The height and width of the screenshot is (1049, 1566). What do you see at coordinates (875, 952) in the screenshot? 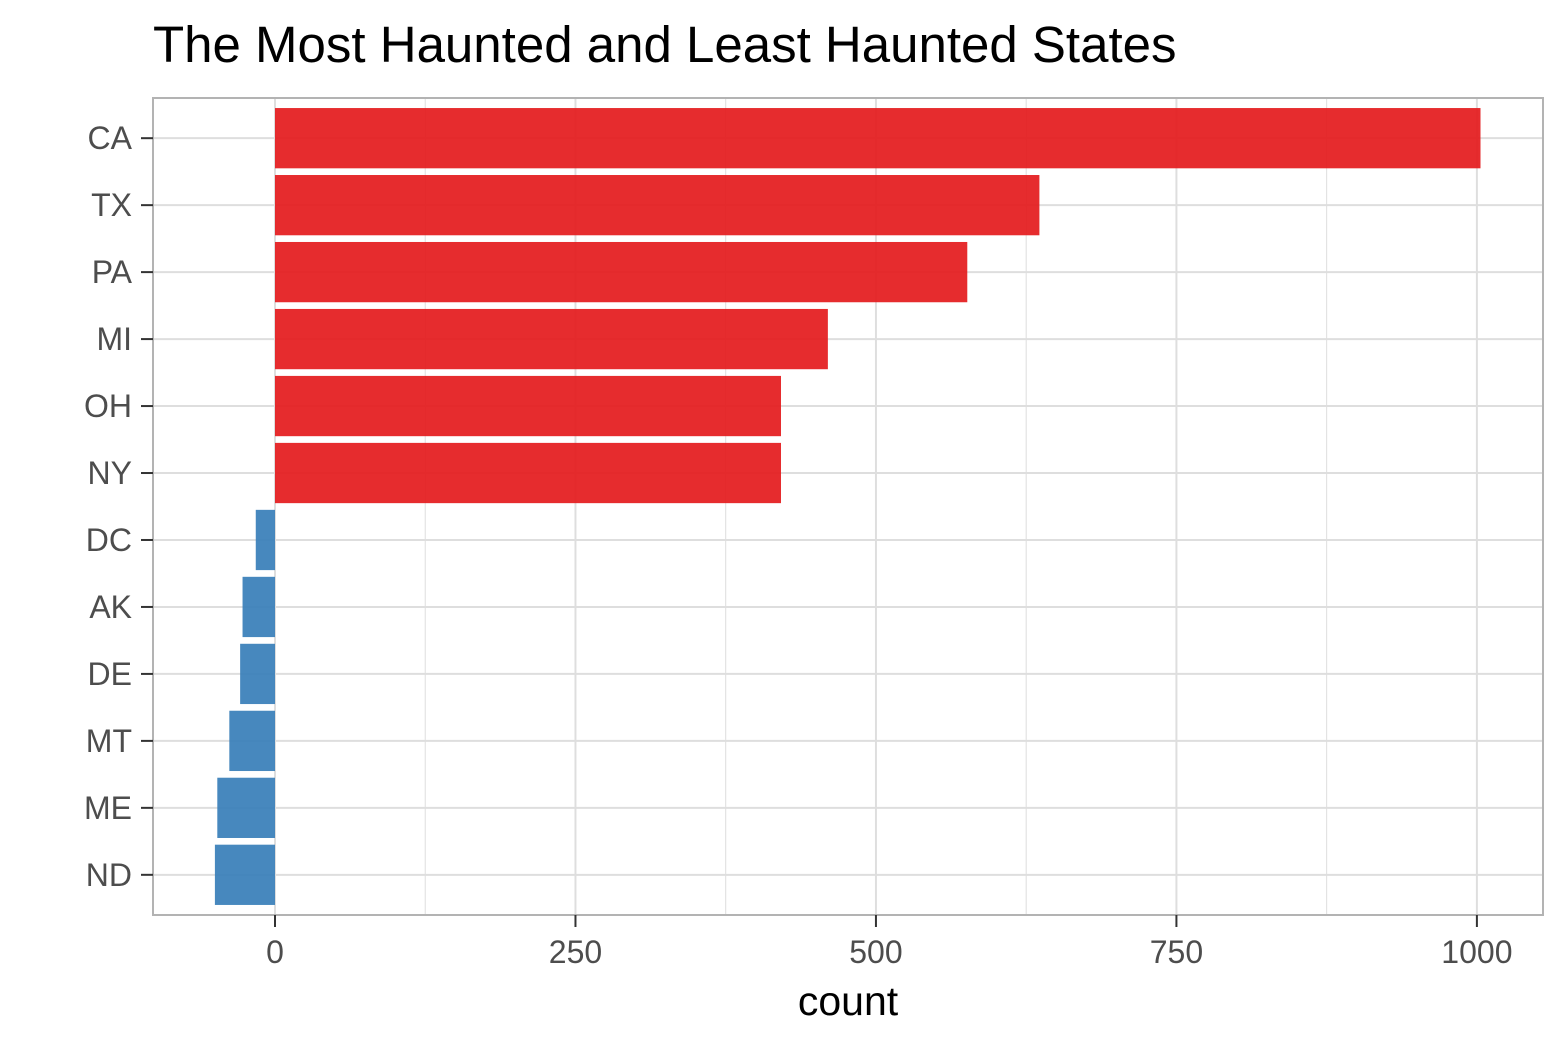
I see `x-tick-label: 500` at bounding box center [875, 952].